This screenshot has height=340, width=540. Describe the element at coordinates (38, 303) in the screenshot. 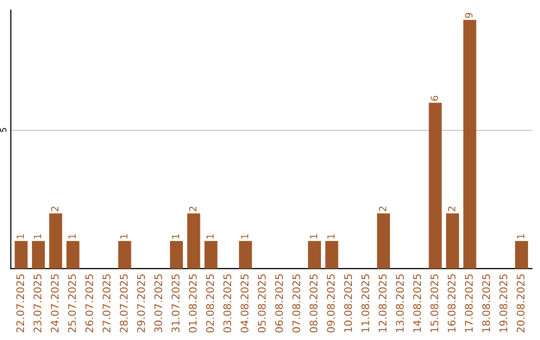

I see `x-tick-label: 23.07.2025` at that location.